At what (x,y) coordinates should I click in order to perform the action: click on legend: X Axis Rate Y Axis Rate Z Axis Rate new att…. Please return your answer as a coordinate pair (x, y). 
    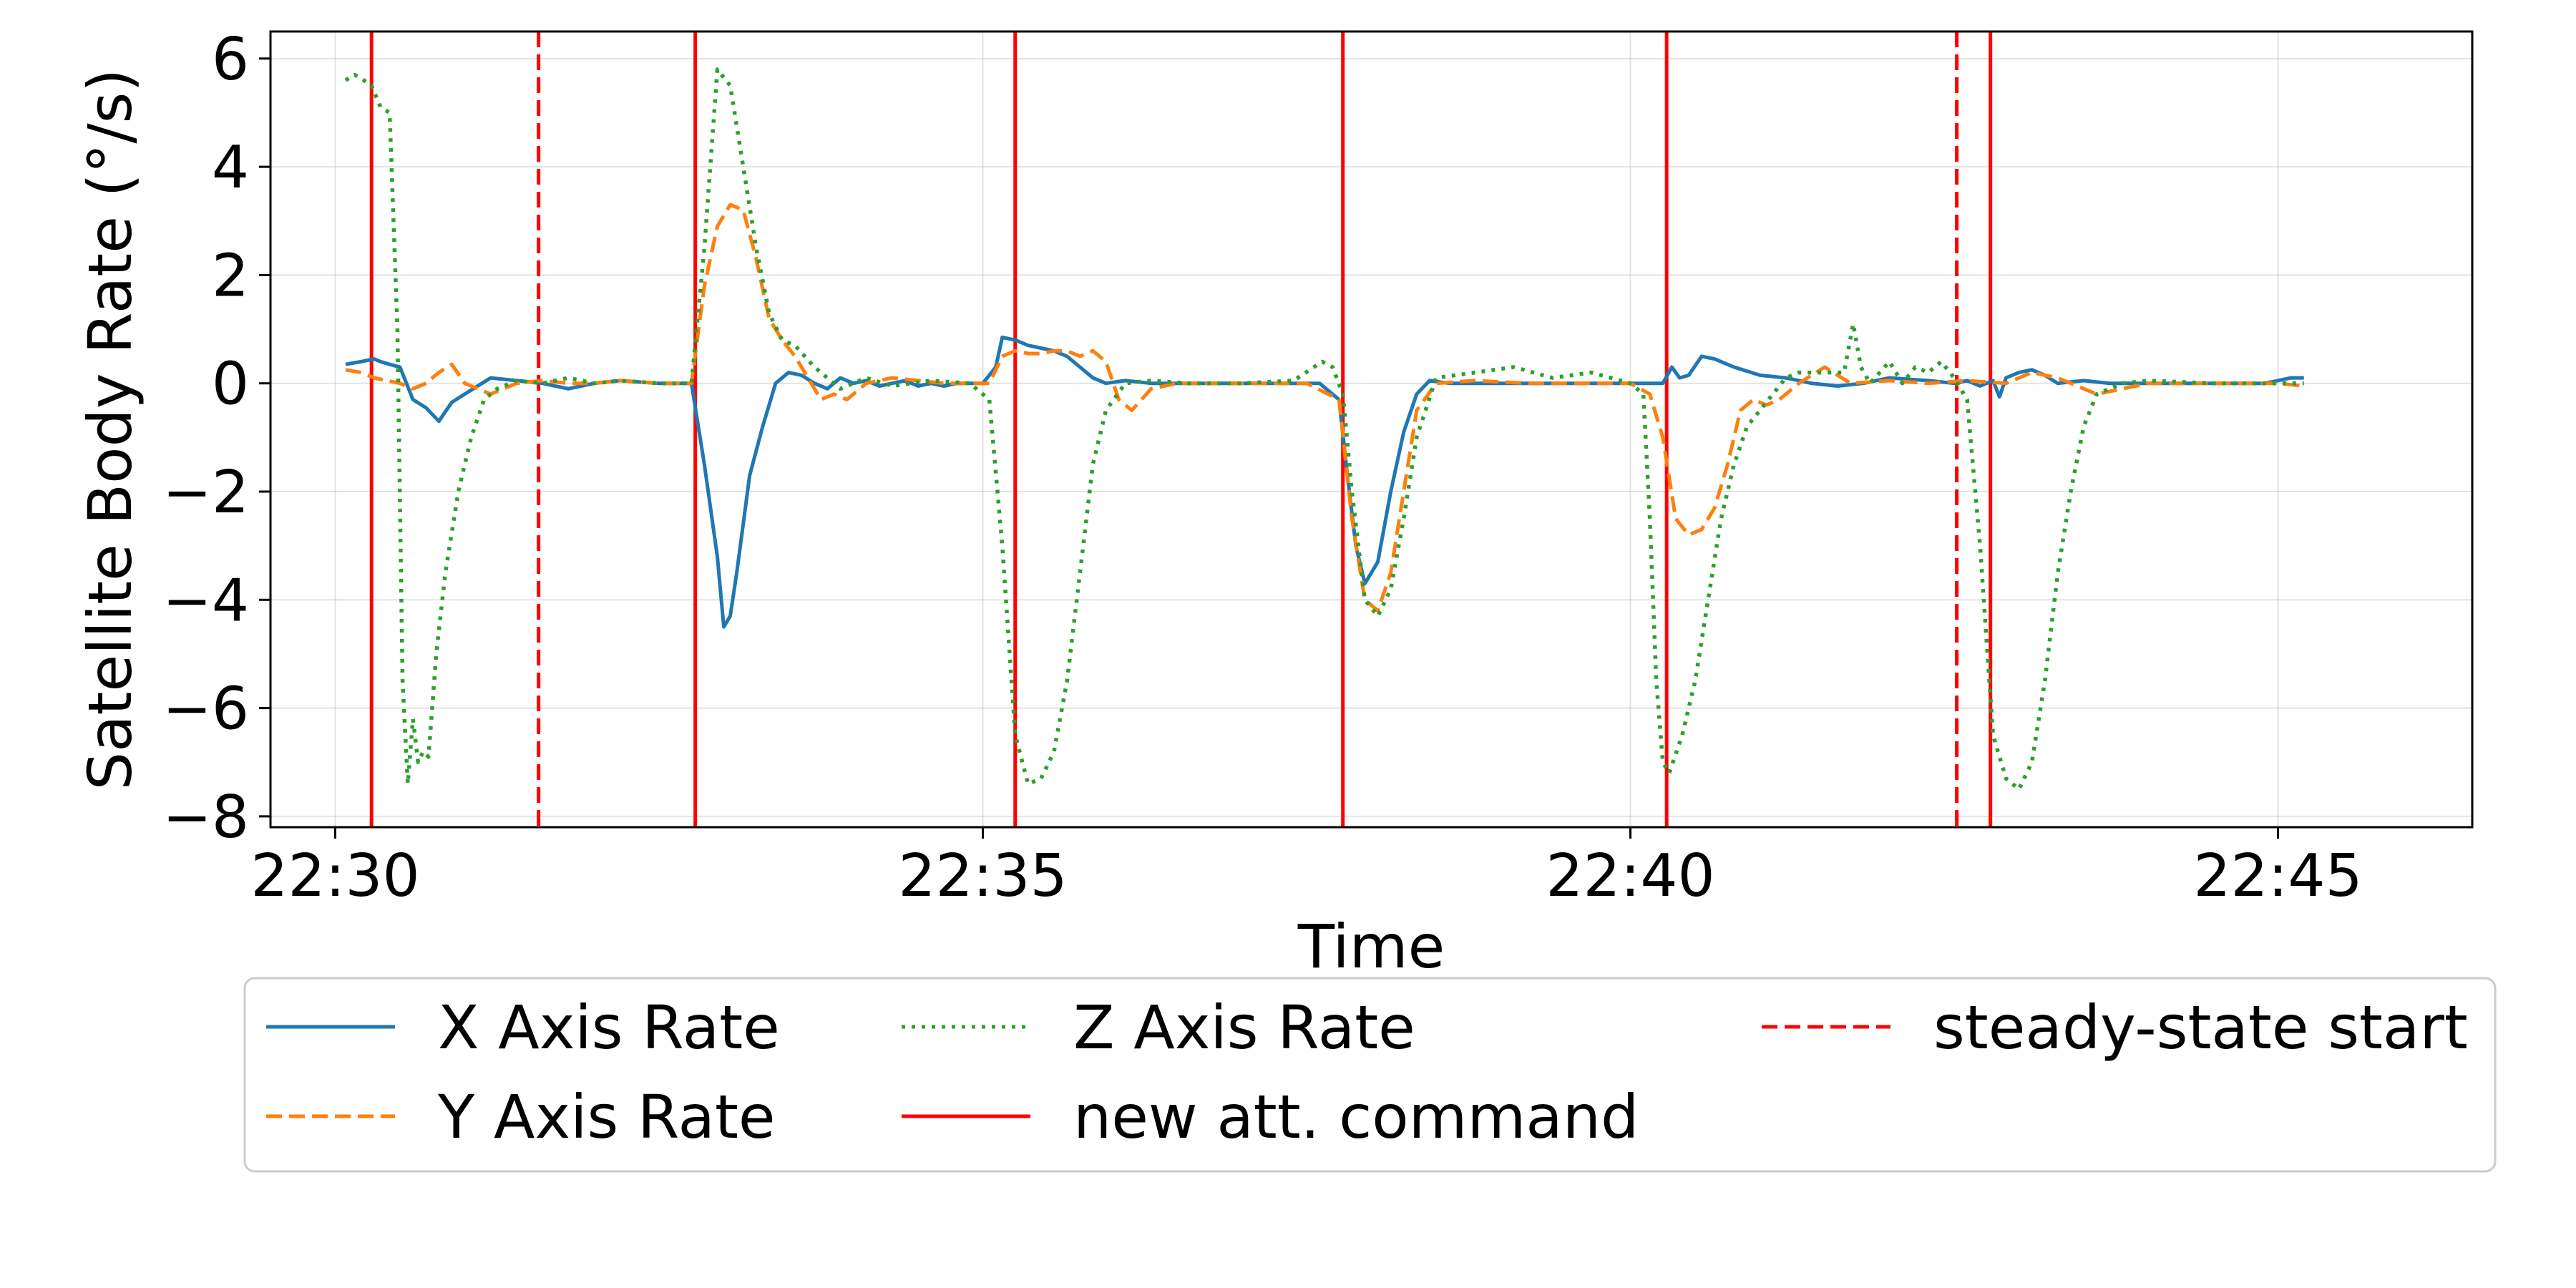
    Looking at the image, I should click on (1370, 1075).